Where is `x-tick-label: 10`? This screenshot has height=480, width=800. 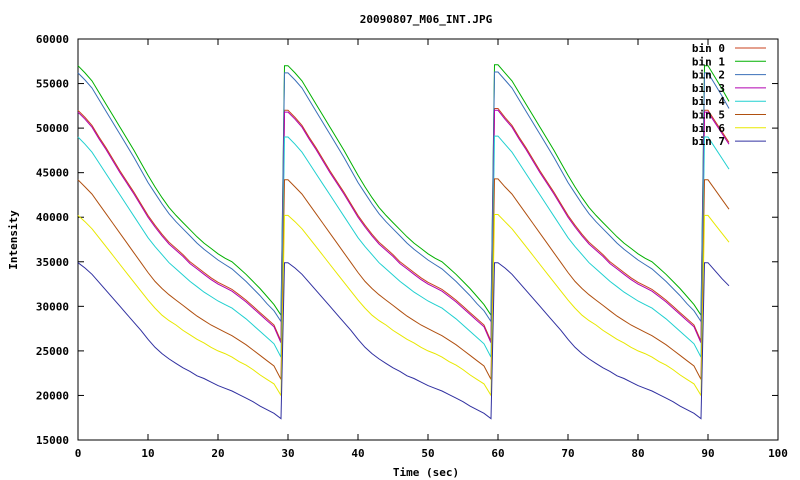
x-tick-label: 10 is located at coordinates (147, 453).